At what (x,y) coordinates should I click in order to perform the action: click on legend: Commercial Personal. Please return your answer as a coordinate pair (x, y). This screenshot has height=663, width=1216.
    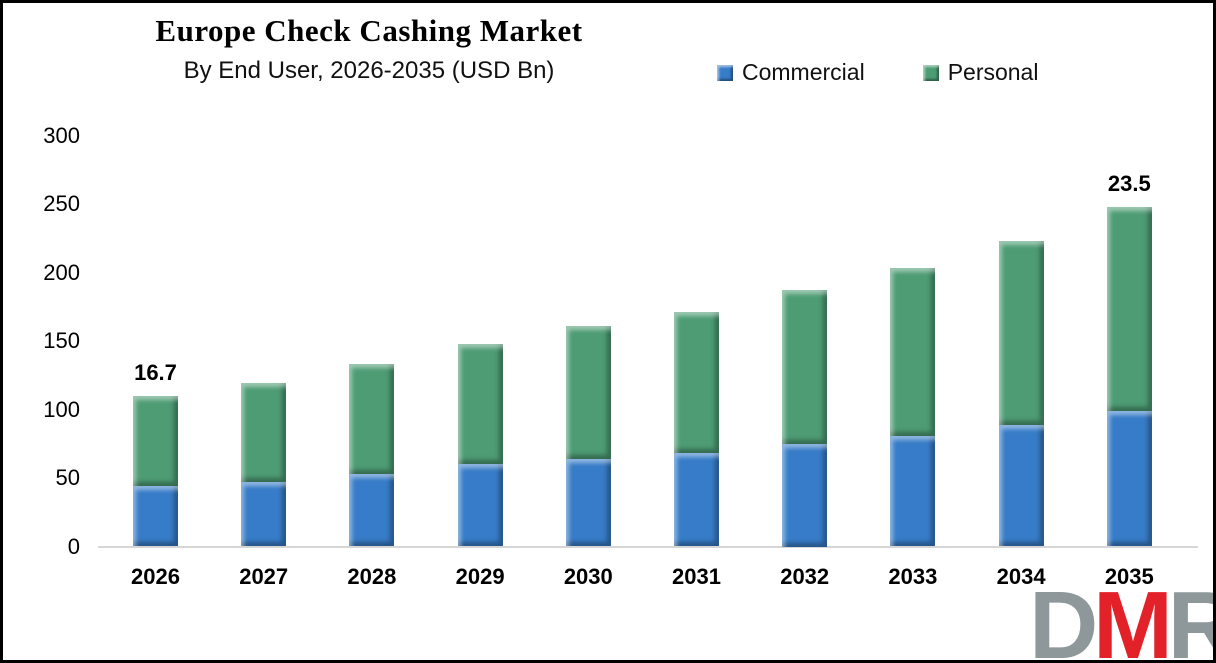
    Looking at the image, I should click on (877, 72).